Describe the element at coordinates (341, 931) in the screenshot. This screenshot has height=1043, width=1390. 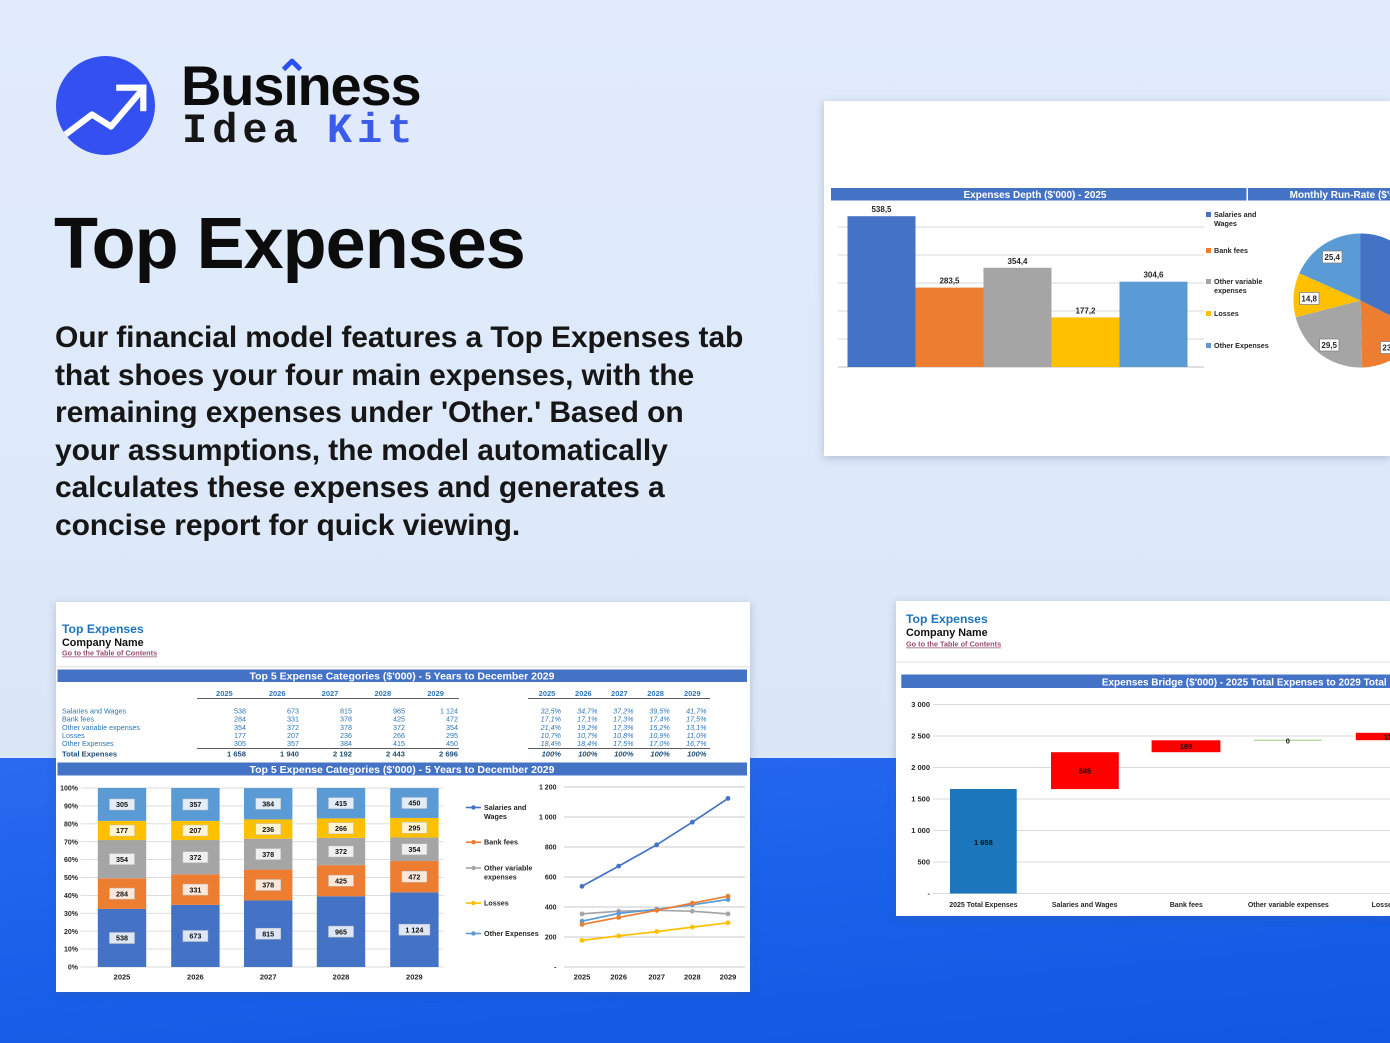
I see `svg-text: 965` at that location.